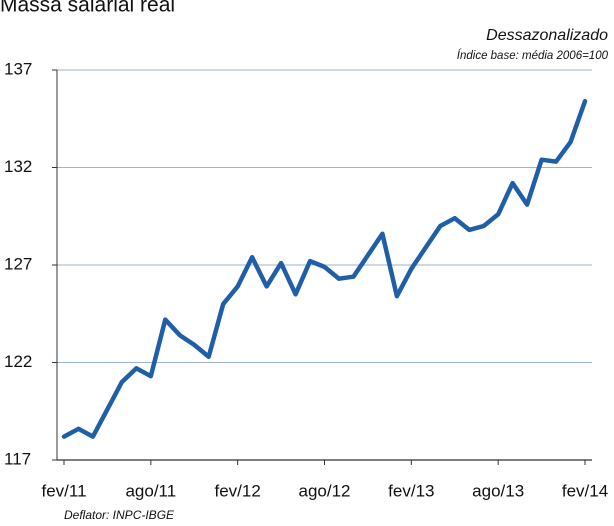 The height and width of the screenshot is (526, 614). What do you see at coordinates (150, 490) in the screenshot?
I see `x-tick-label: ago/11` at bounding box center [150, 490].